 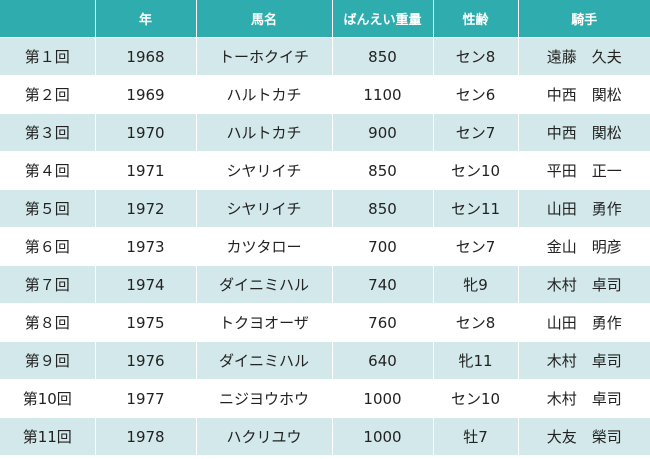 What do you see at coordinates (146, 208) in the screenshot?
I see `cell-year: 1972` at bounding box center [146, 208].